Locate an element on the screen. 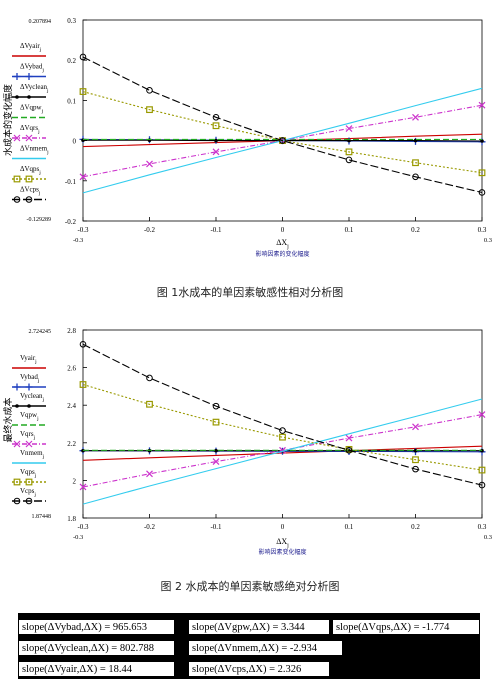 This screenshot has width=500, height=684. x-tick-label: -0.3 is located at coordinates (83, 527).